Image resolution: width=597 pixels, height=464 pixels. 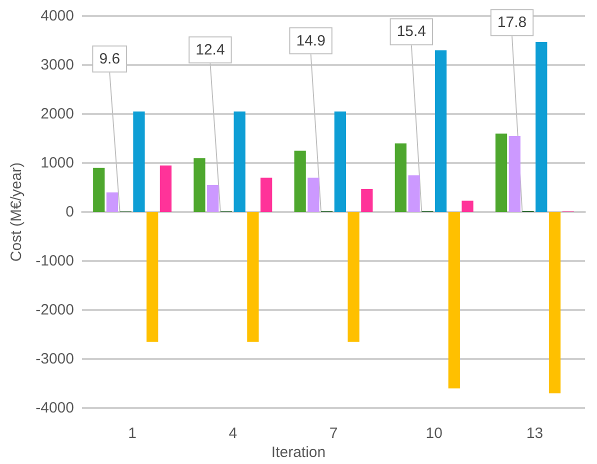 I want to click on x-tick-label: 1, so click(x=132, y=433).